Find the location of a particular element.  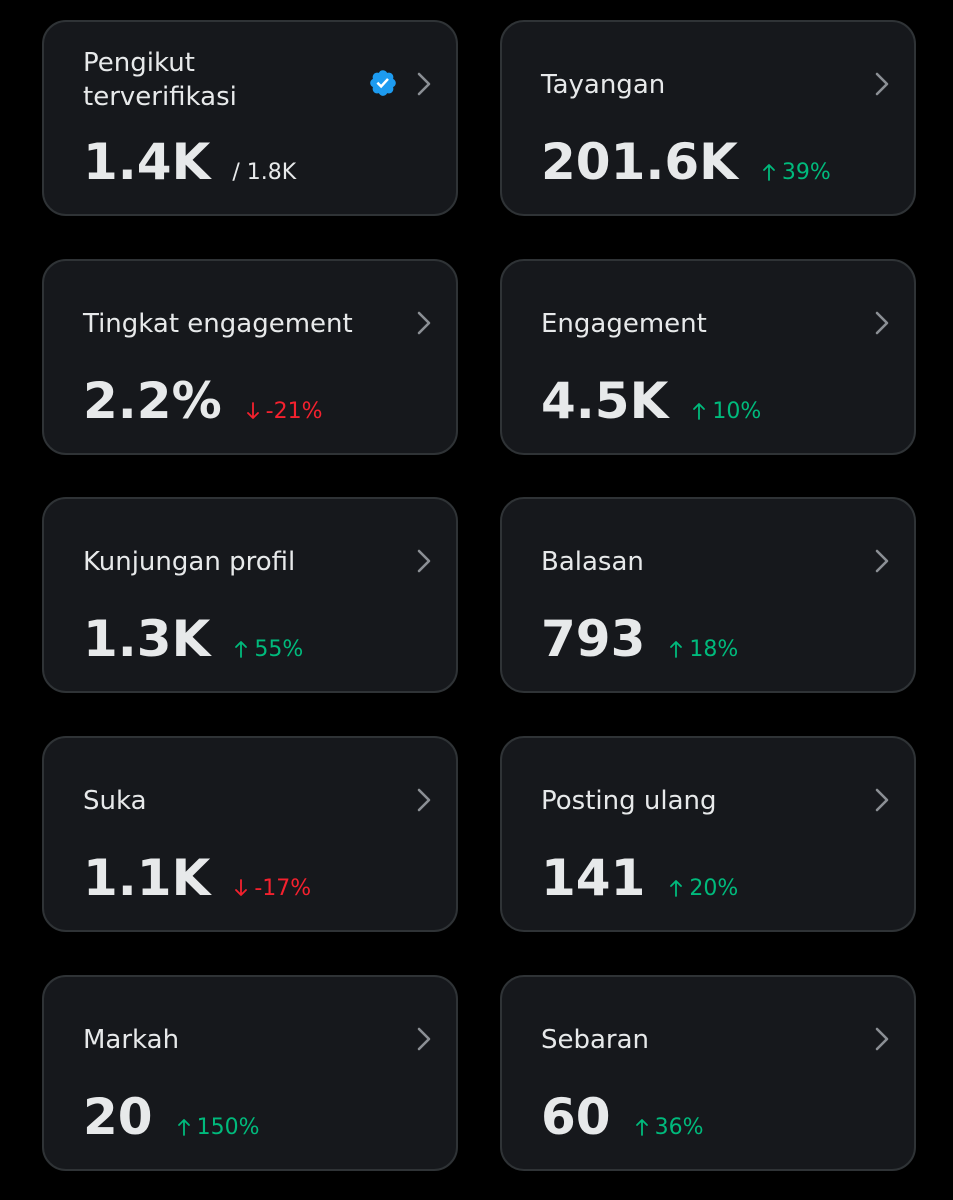

metric-title: Kunjungan profil is located at coordinates (189, 562).